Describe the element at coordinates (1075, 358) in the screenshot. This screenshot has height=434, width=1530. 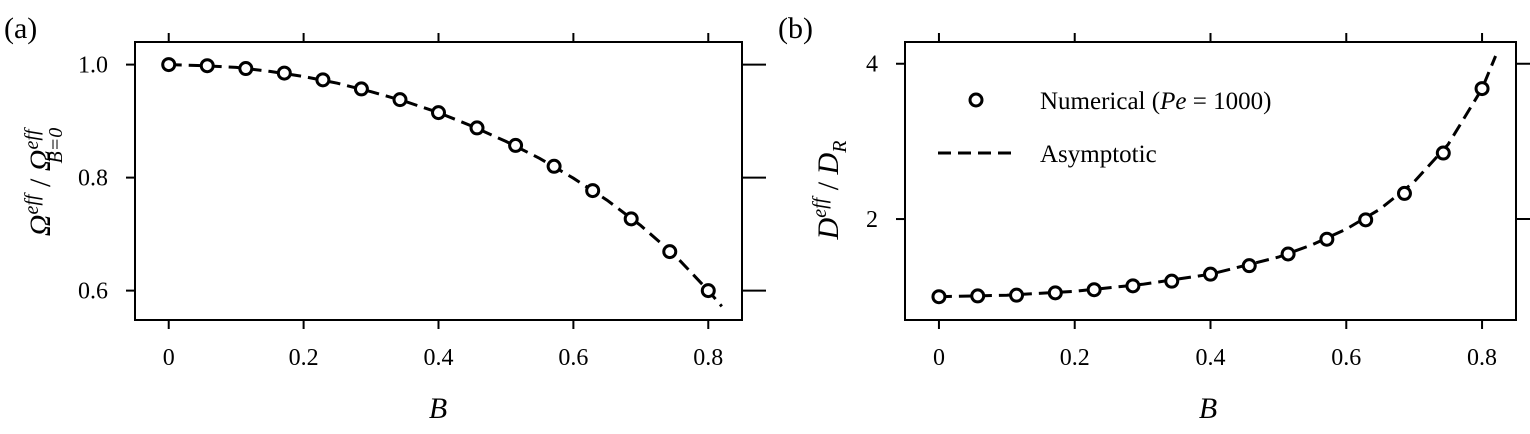
I see `panel-b-x-tick-label: 0.2` at that location.